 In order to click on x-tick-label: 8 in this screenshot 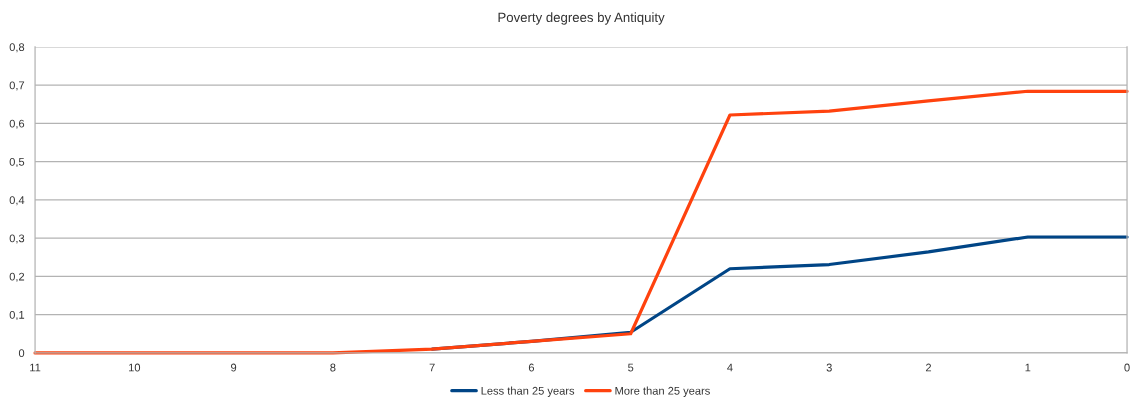, I will do `click(333, 367)`.